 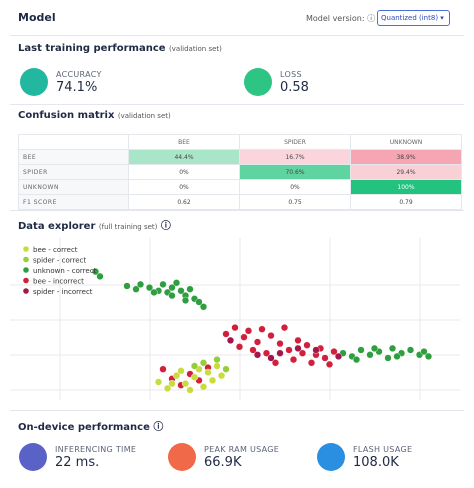 What do you see at coordinates (376, 462) in the screenshot?
I see `metric-value: 108.0K` at bounding box center [376, 462].